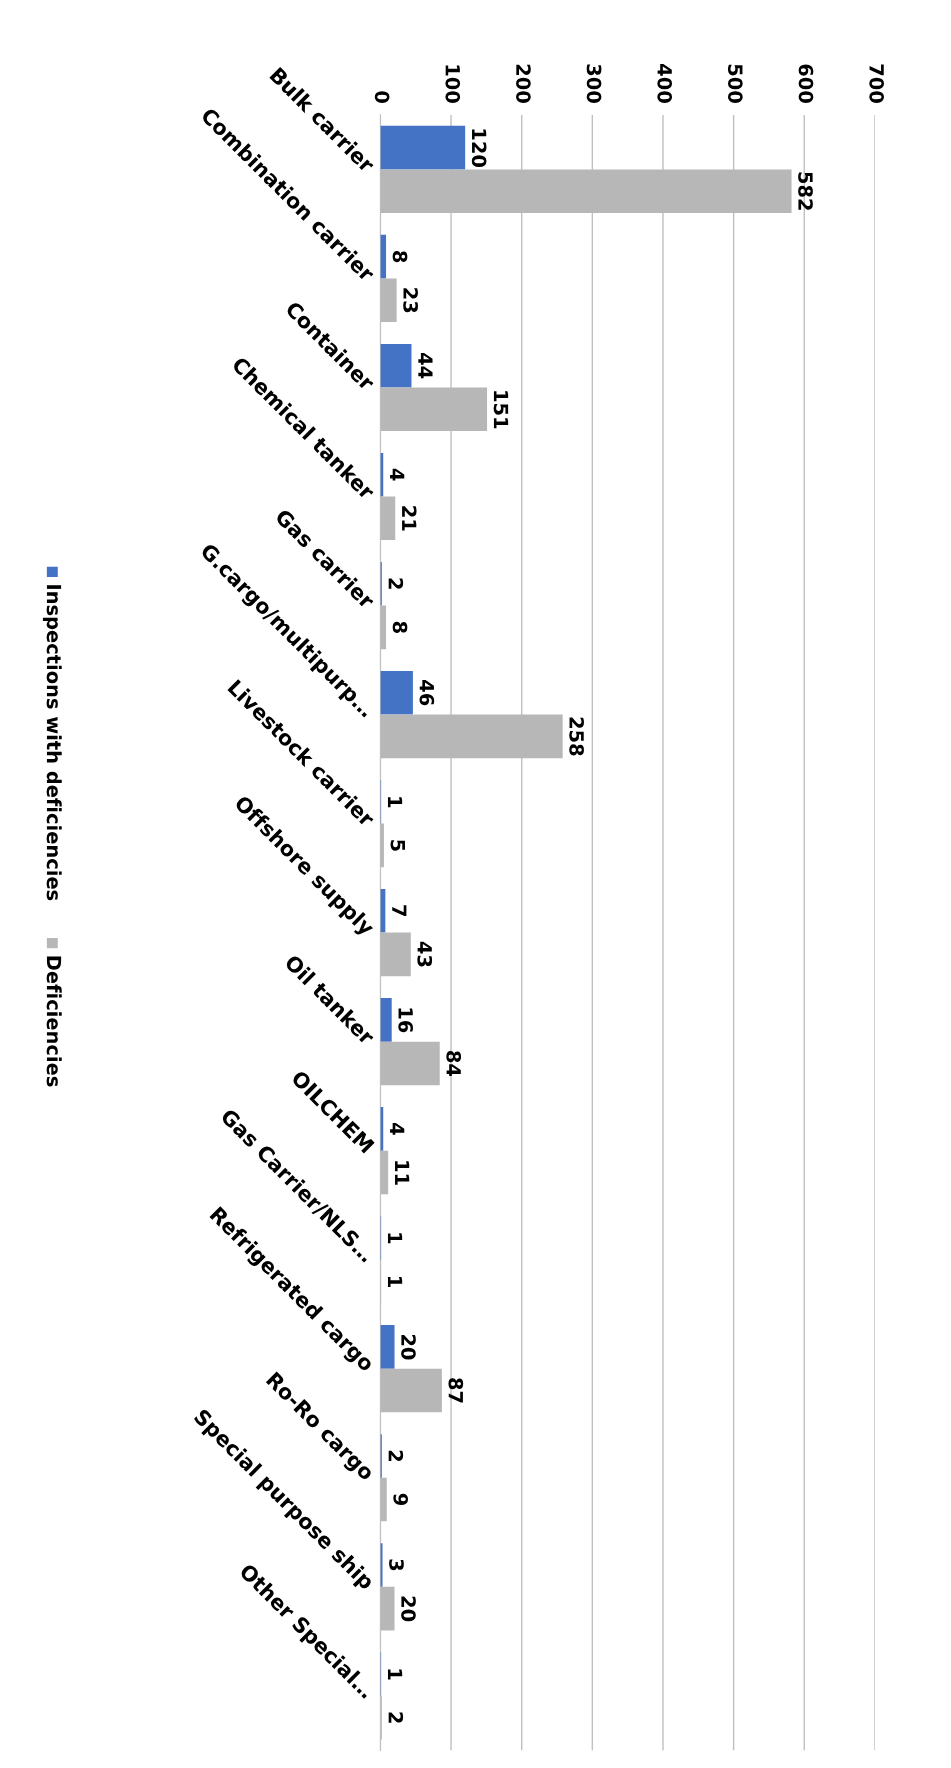 The height and width of the screenshot is (1768, 951). What do you see at coordinates (397, 845) in the screenshot?
I see `data-label: 5` at bounding box center [397, 845].